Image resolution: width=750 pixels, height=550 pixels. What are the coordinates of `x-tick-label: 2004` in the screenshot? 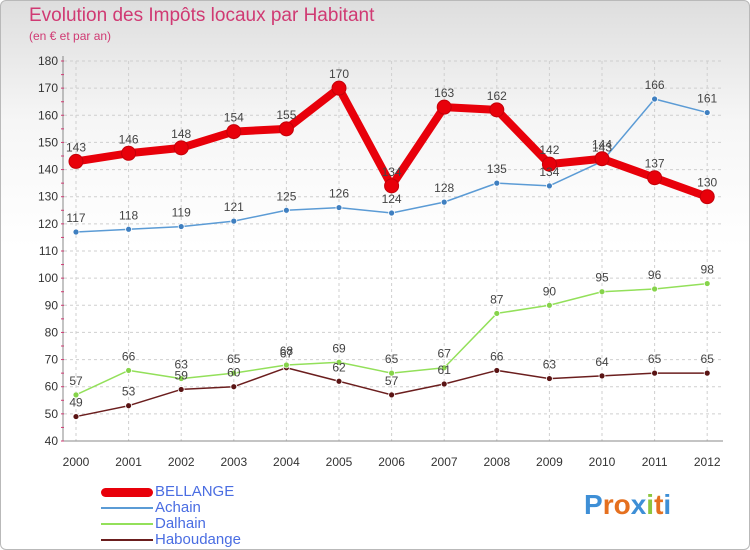 It's located at (286, 462).